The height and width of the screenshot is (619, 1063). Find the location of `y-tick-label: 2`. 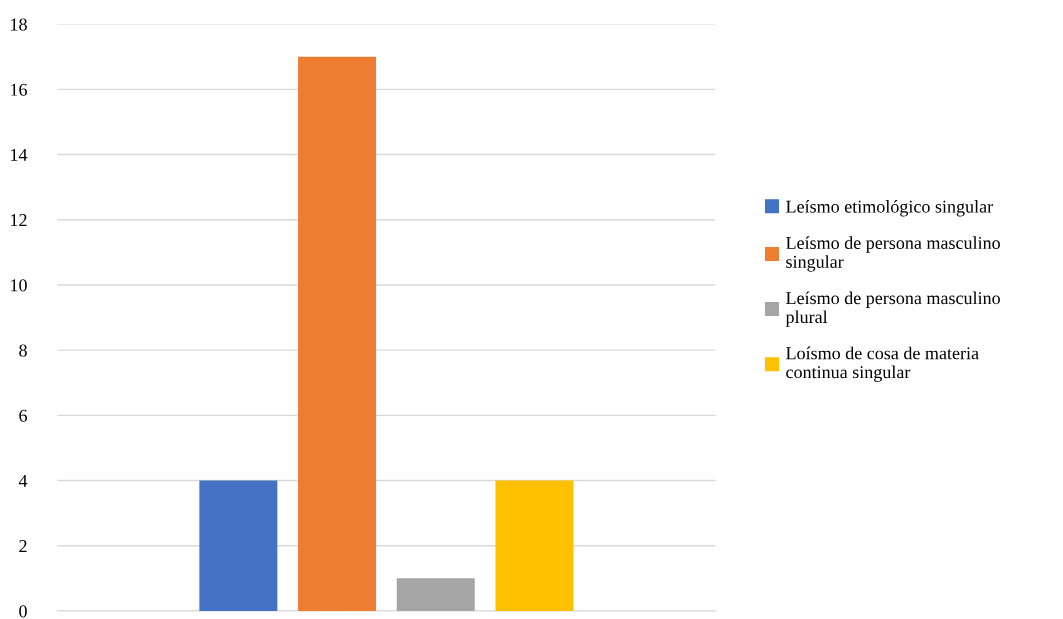

y-tick-label: 2 is located at coordinates (23, 546).